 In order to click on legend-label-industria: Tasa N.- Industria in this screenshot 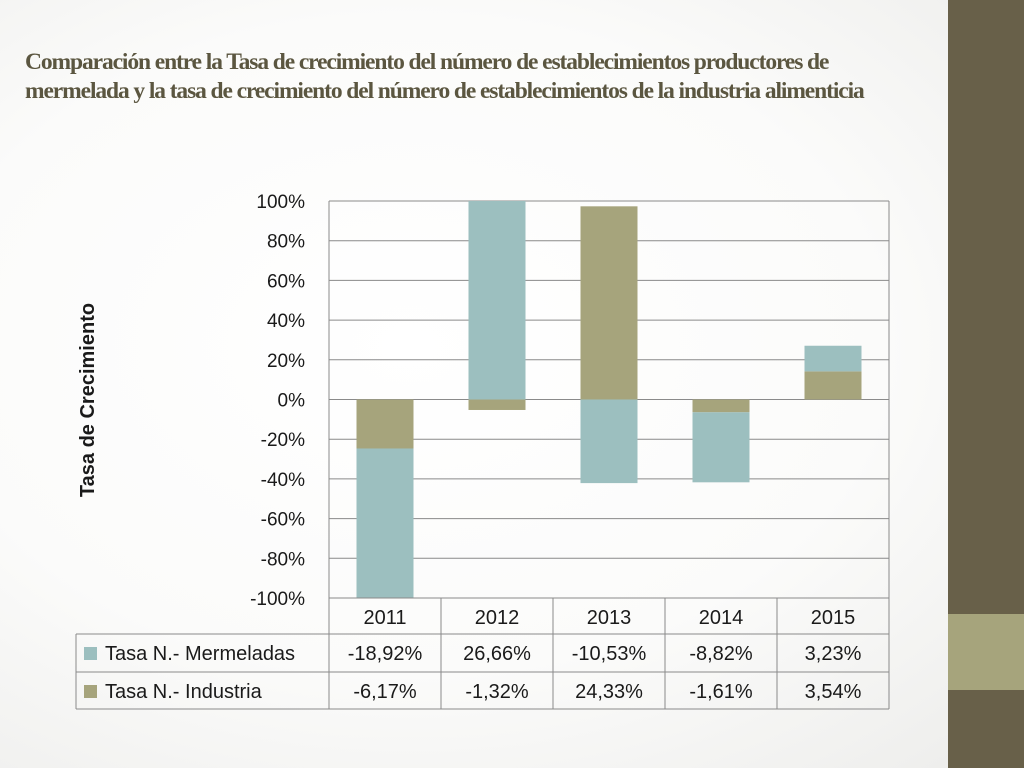, I will do `click(184, 692)`.